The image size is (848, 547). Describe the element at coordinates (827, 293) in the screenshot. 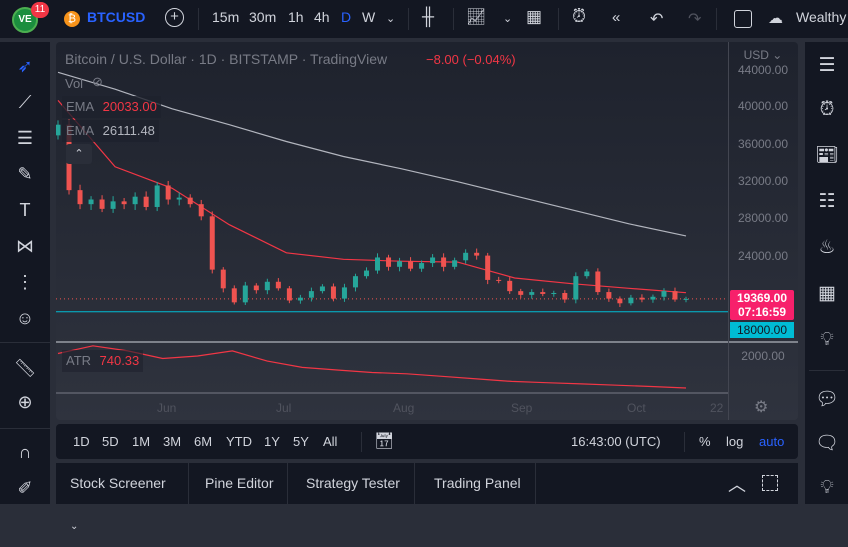

I see `calendar-icon: ▦` at that location.